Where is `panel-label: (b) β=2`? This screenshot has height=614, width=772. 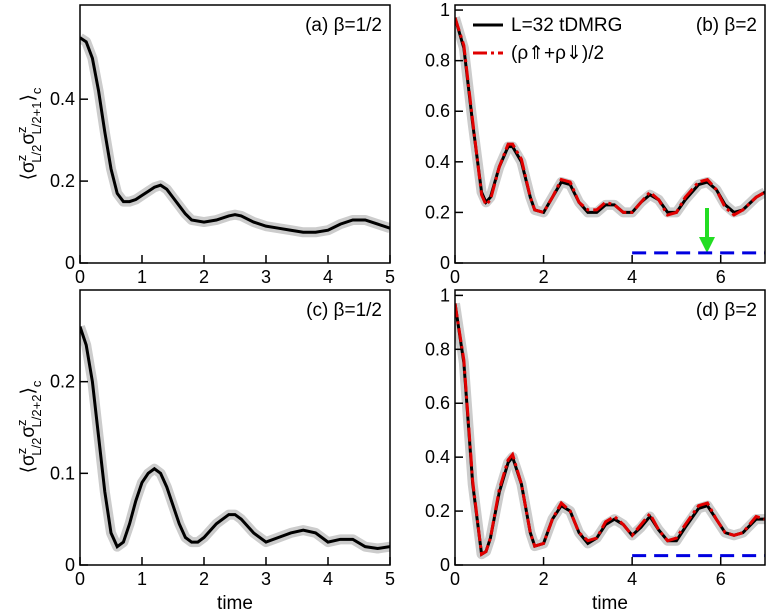 panel-label: (b) β=2 is located at coordinates (726, 25).